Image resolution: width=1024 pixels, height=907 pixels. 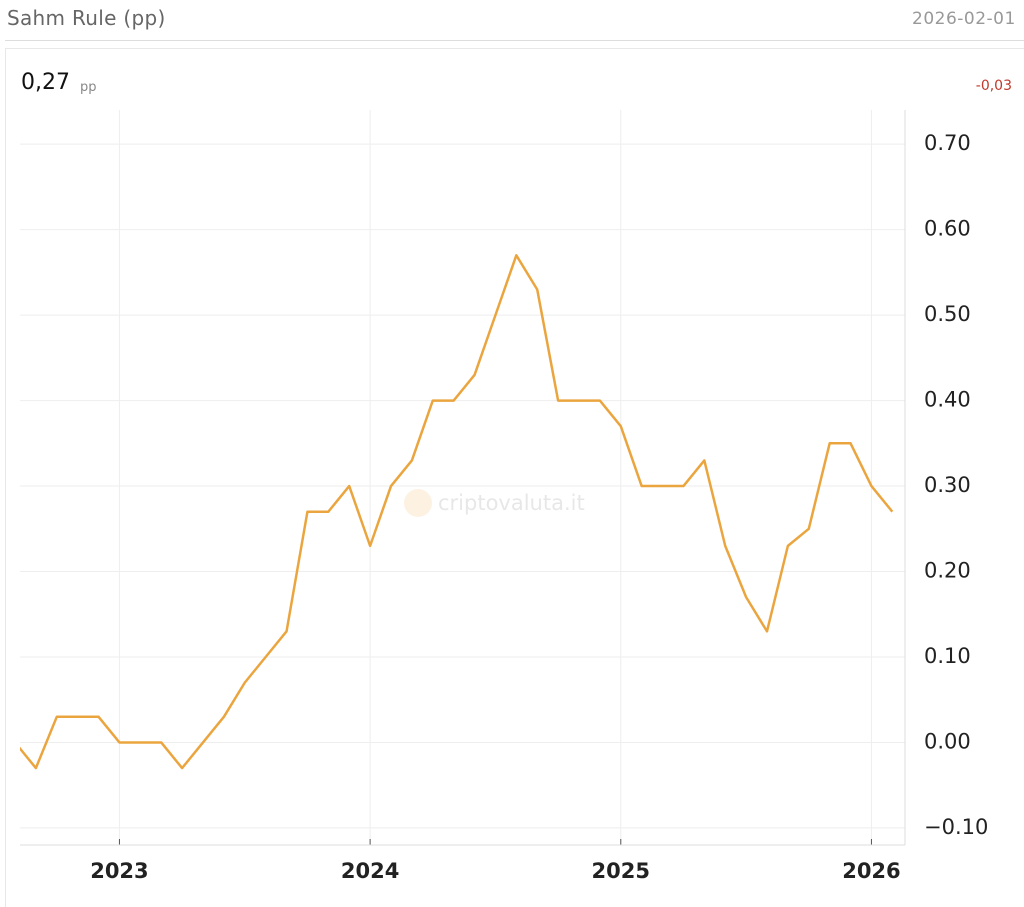 What do you see at coordinates (370, 871) in the screenshot?
I see `x-tick-label: 2024` at bounding box center [370, 871].